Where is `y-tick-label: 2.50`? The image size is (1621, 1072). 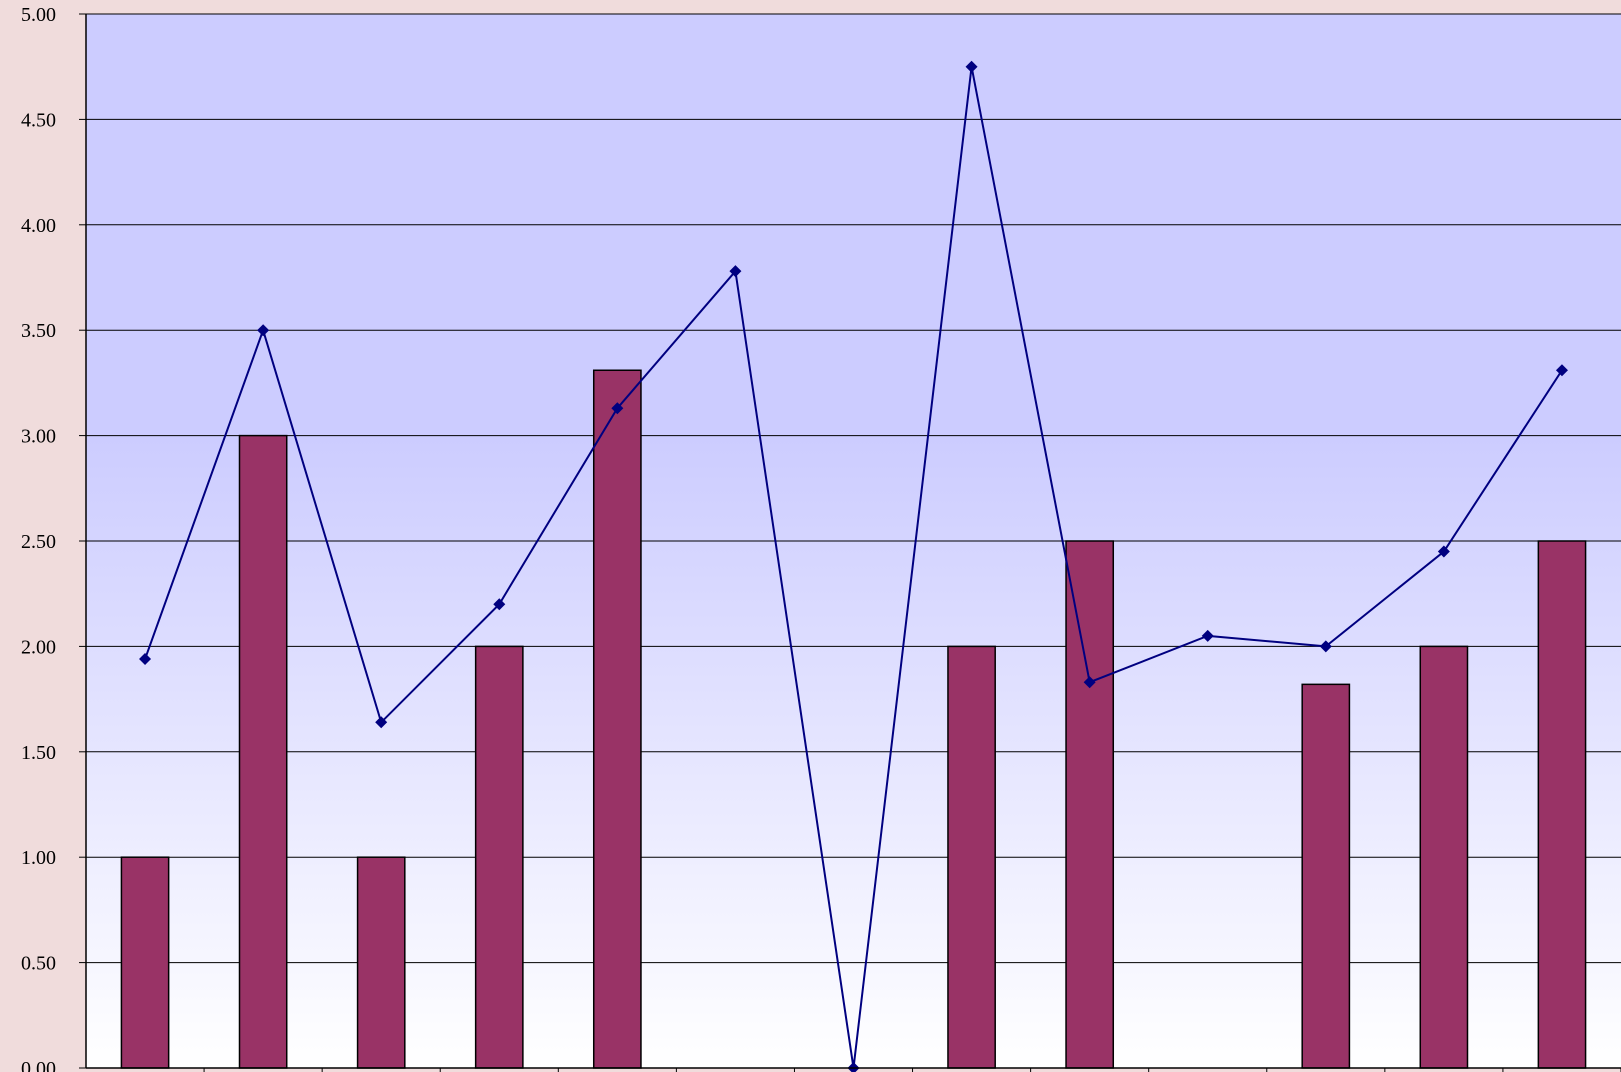 y-tick-label: 2.50 is located at coordinates (38, 542).